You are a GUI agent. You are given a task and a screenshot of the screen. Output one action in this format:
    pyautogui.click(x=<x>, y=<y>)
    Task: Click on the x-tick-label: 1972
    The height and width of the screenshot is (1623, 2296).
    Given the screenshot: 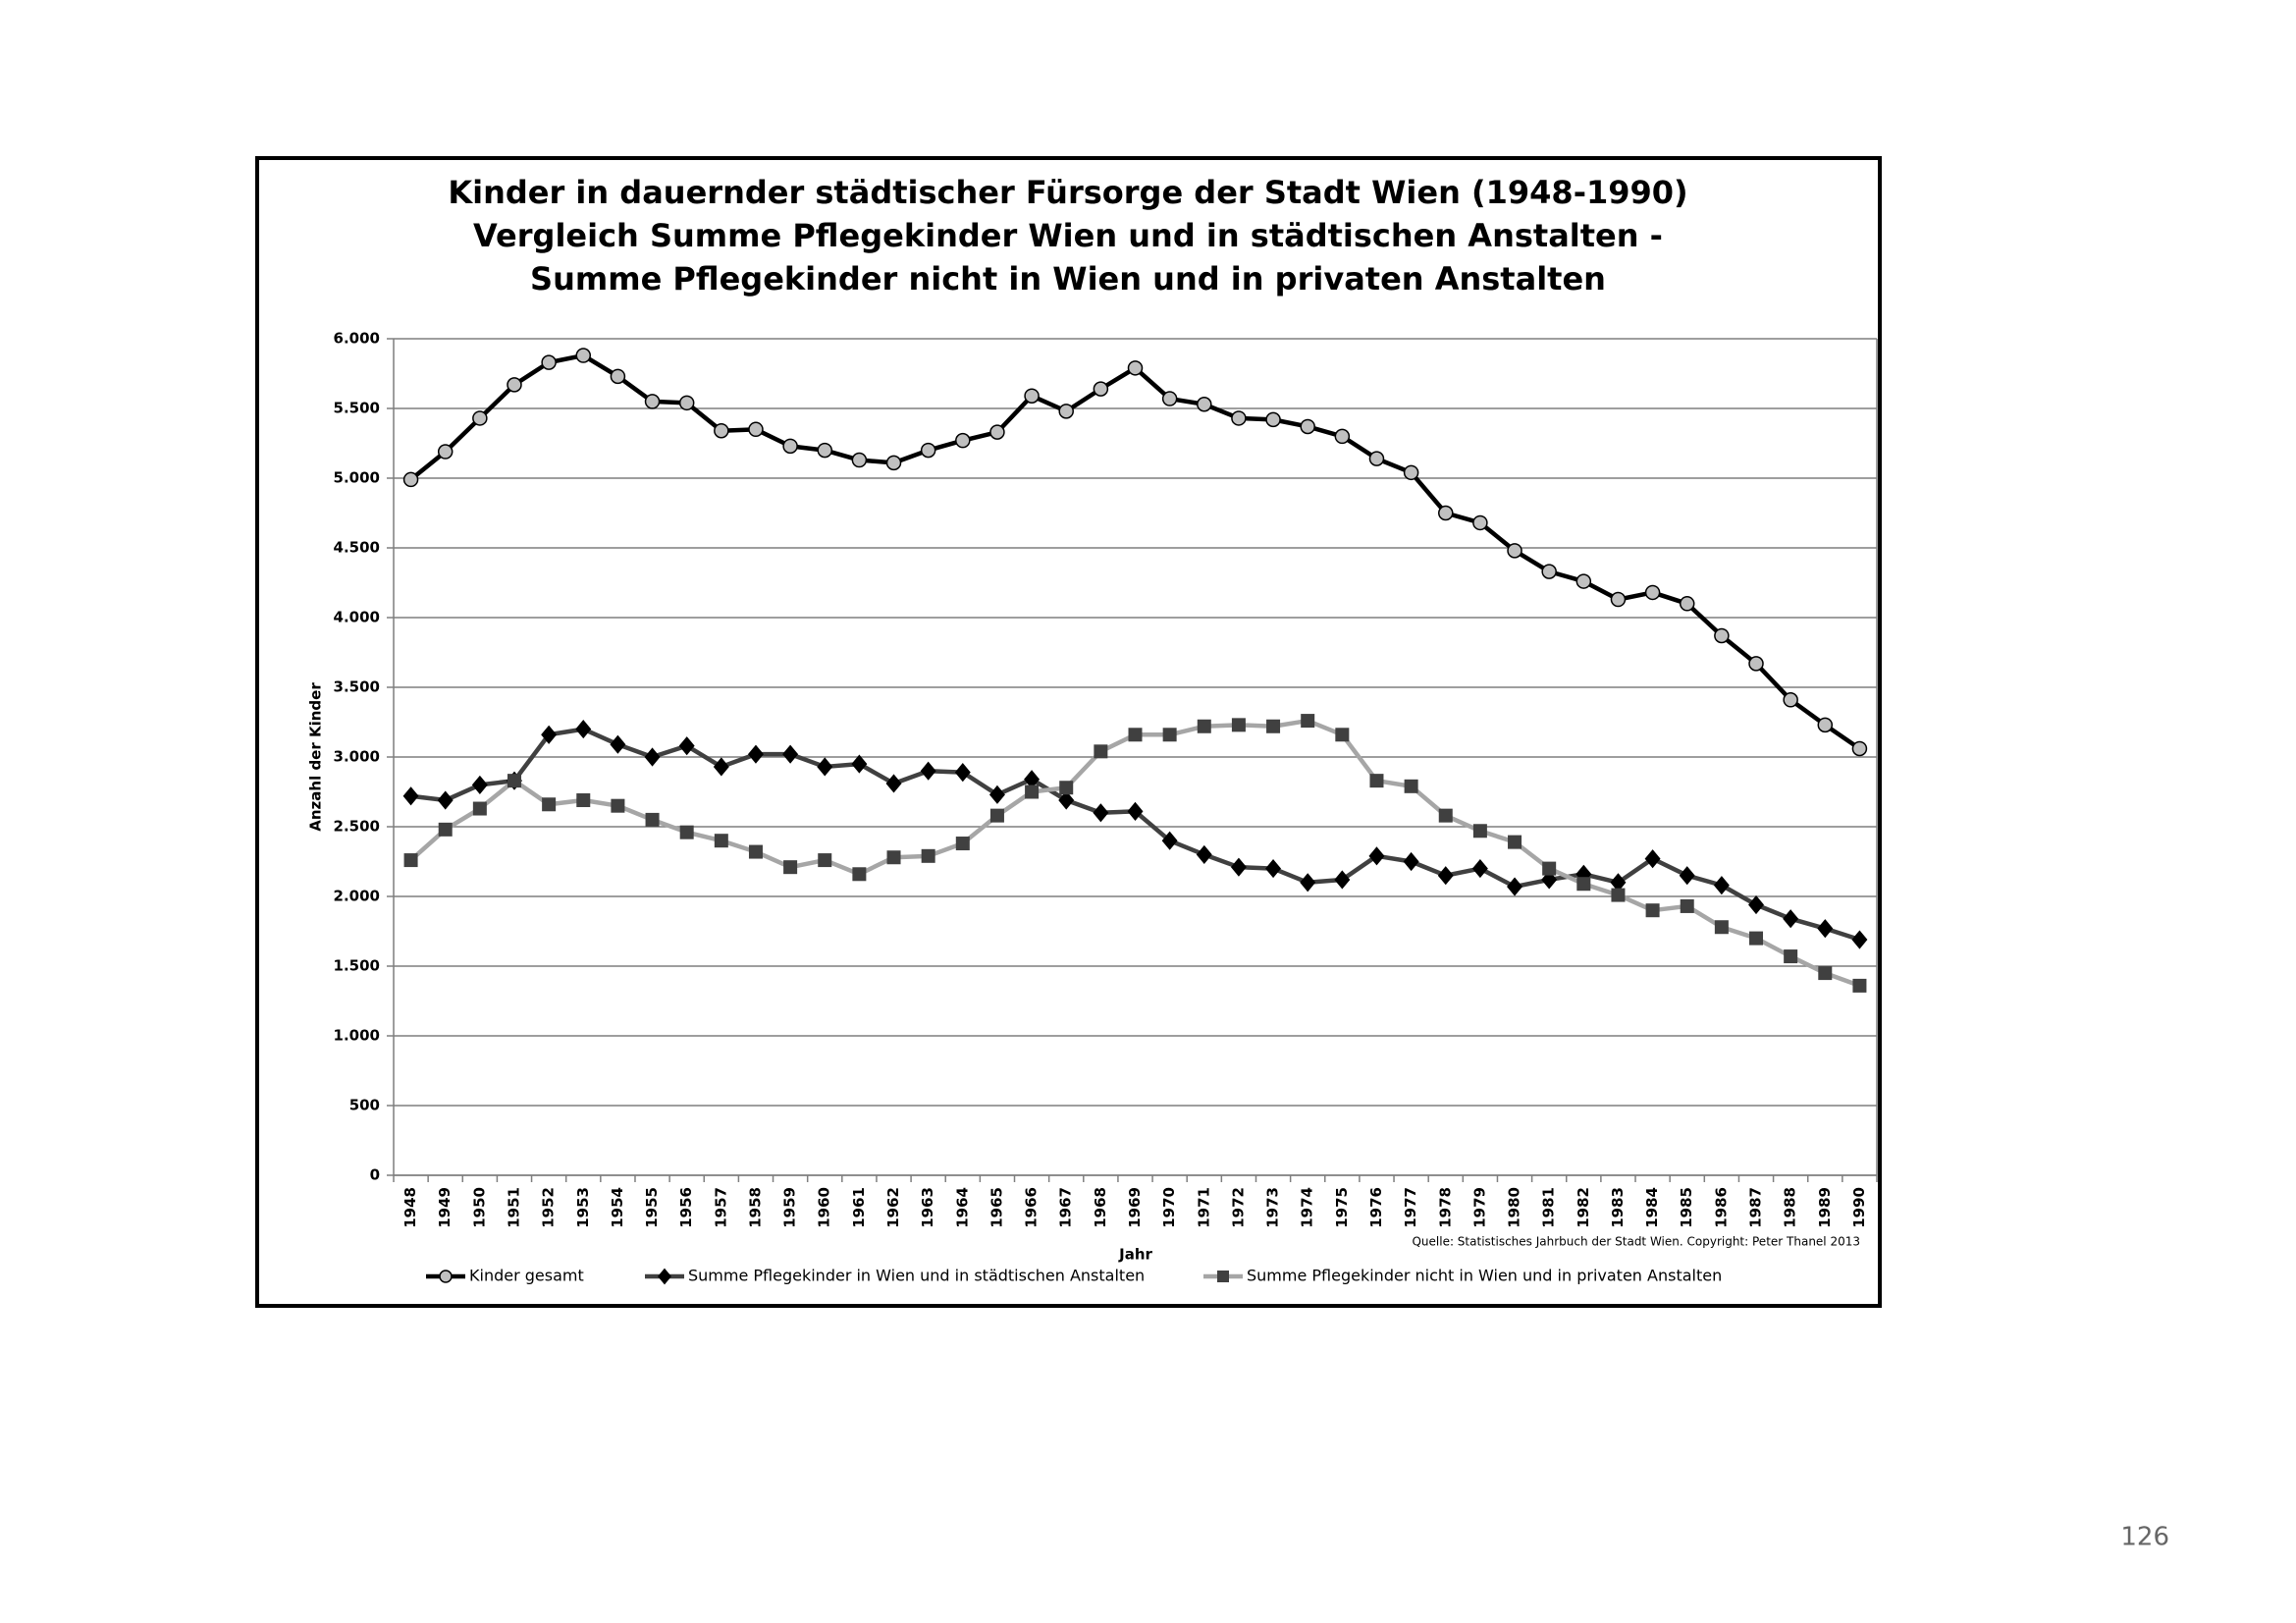 What is the action you would take?
    pyautogui.click(x=1238, y=1207)
    